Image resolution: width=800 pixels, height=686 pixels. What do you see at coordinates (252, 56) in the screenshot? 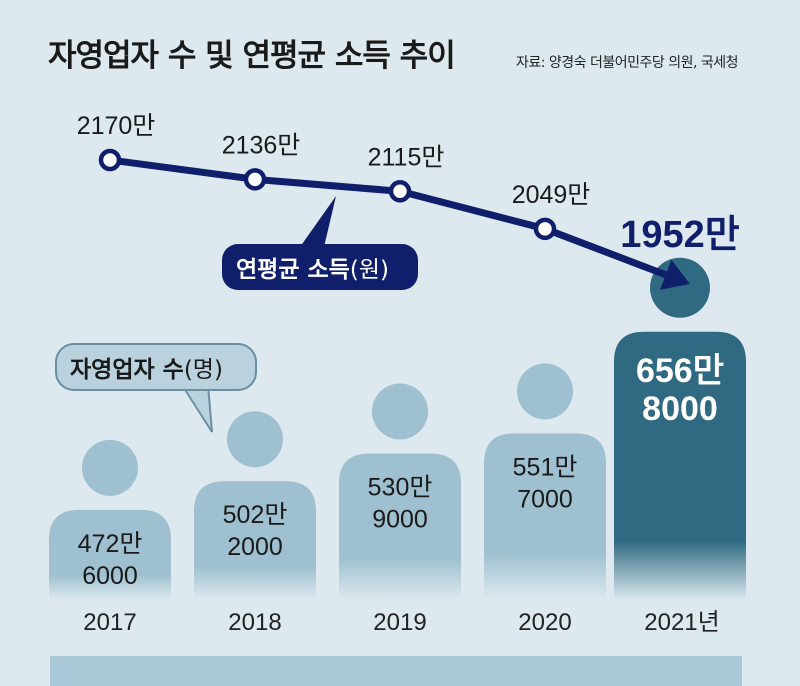
I see `page-title: 자영업자 수 및 연평균 소득 추이` at bounding box center [252, 56].